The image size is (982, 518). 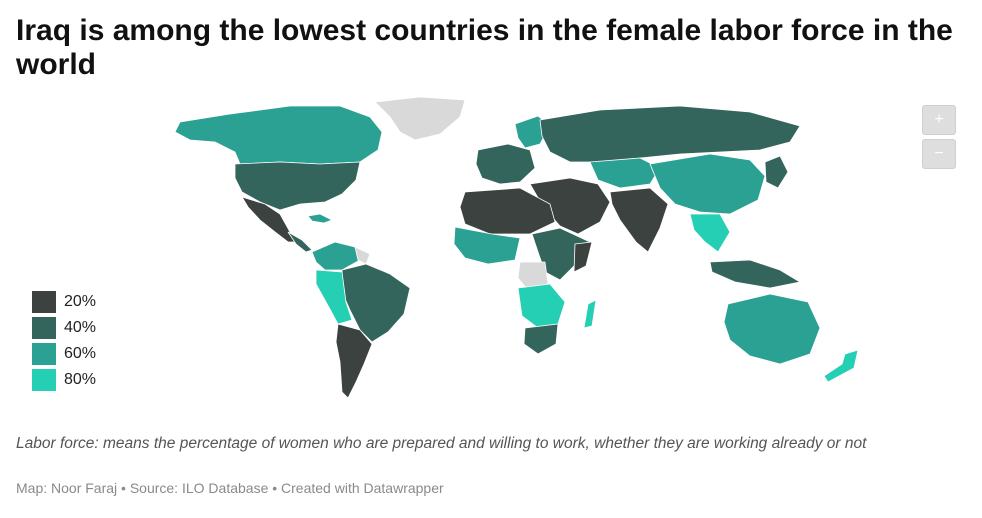 I want to click on legend-item: 60%, so click(x=87, y=354).